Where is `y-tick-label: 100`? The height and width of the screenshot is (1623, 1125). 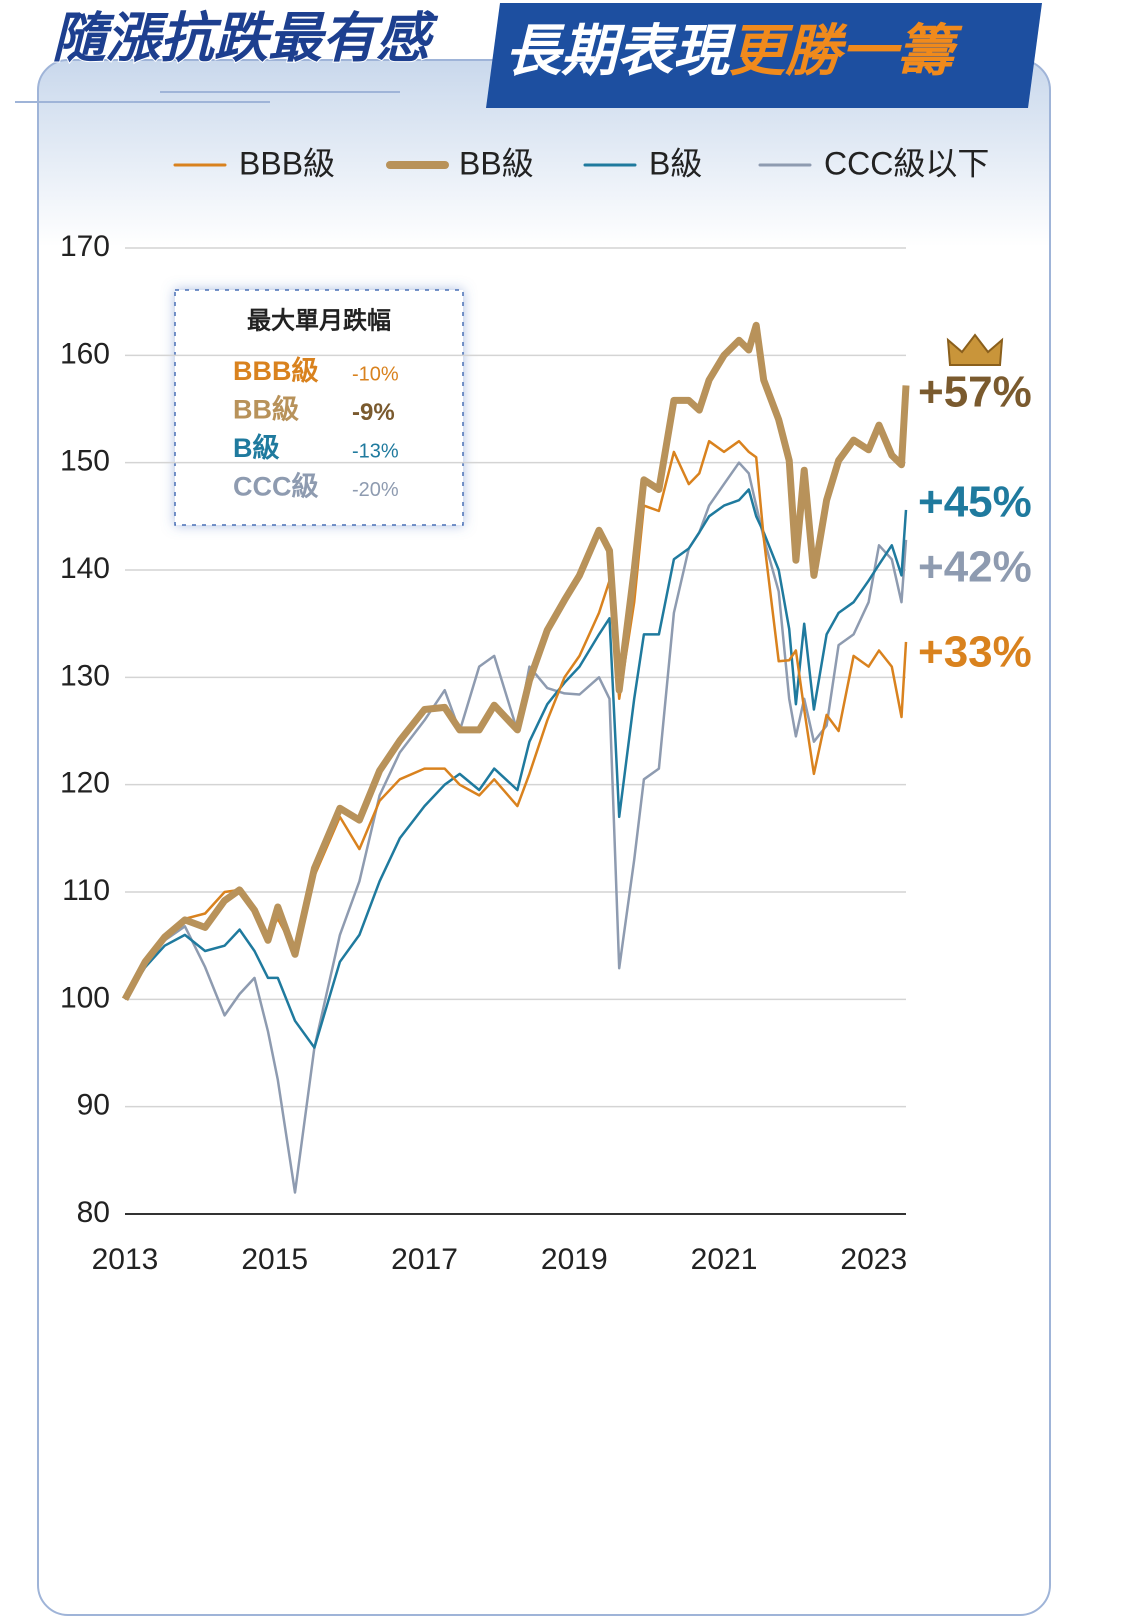
y-tick-label: 100 is located at coordinates (85, 997).